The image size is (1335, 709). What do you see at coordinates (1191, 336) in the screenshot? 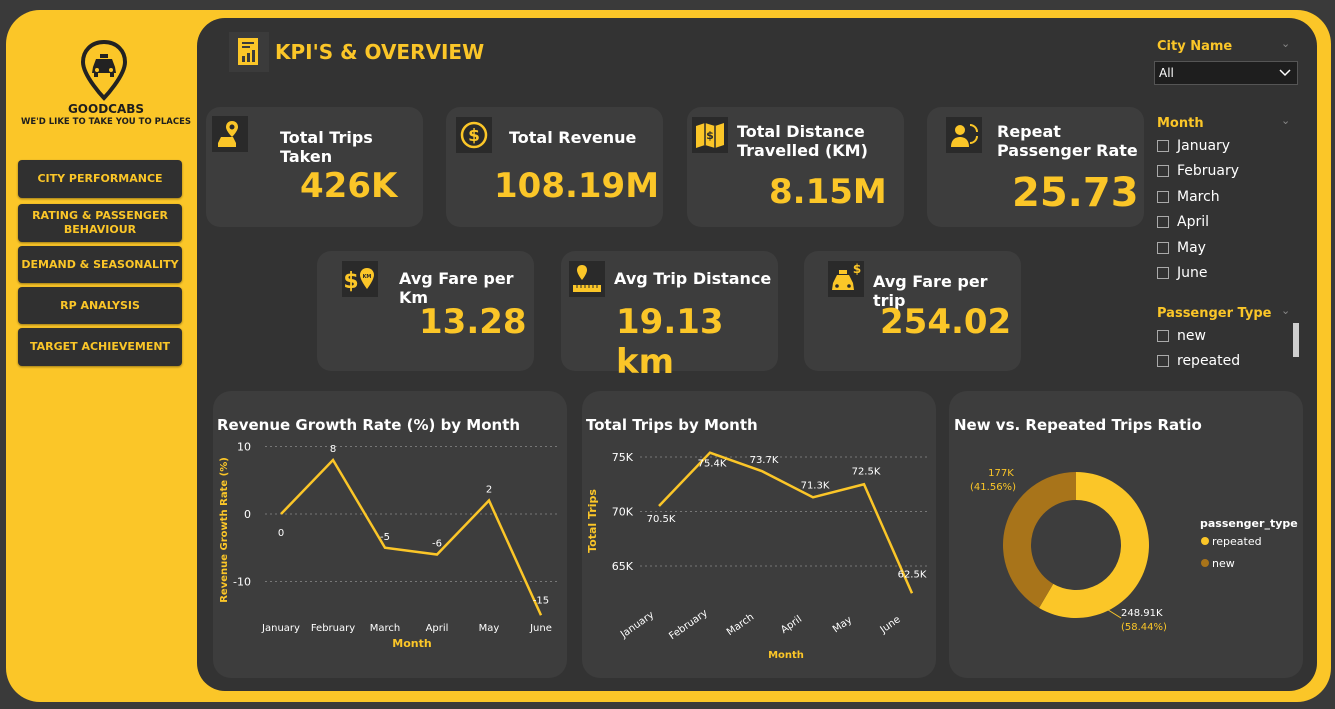
I see `option-label: new` at bounding box center [1191, 336].